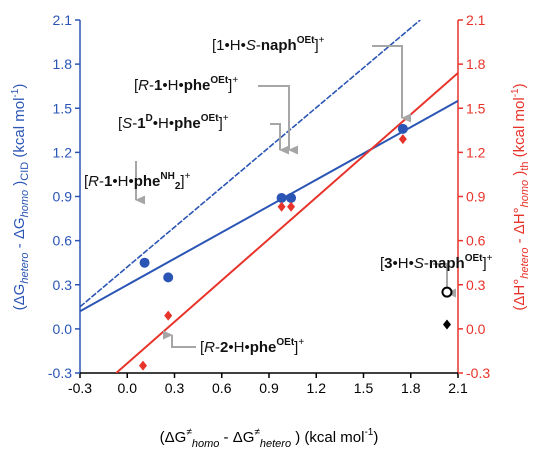  I want to click on annotation-label: [R-1•H•pheOEt]+, so click(186, 84).